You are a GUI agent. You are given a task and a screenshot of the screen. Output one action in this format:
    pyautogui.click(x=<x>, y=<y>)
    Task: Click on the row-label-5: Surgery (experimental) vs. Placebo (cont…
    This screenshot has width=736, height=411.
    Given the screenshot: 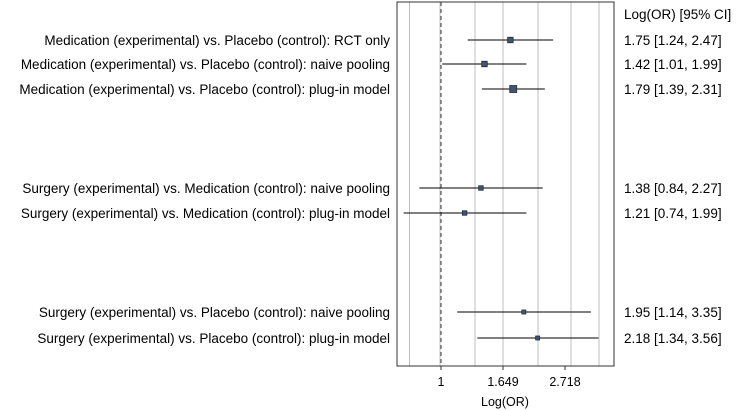 What is the action you would take?
    pyautogui.click(x=214, y=312)
    